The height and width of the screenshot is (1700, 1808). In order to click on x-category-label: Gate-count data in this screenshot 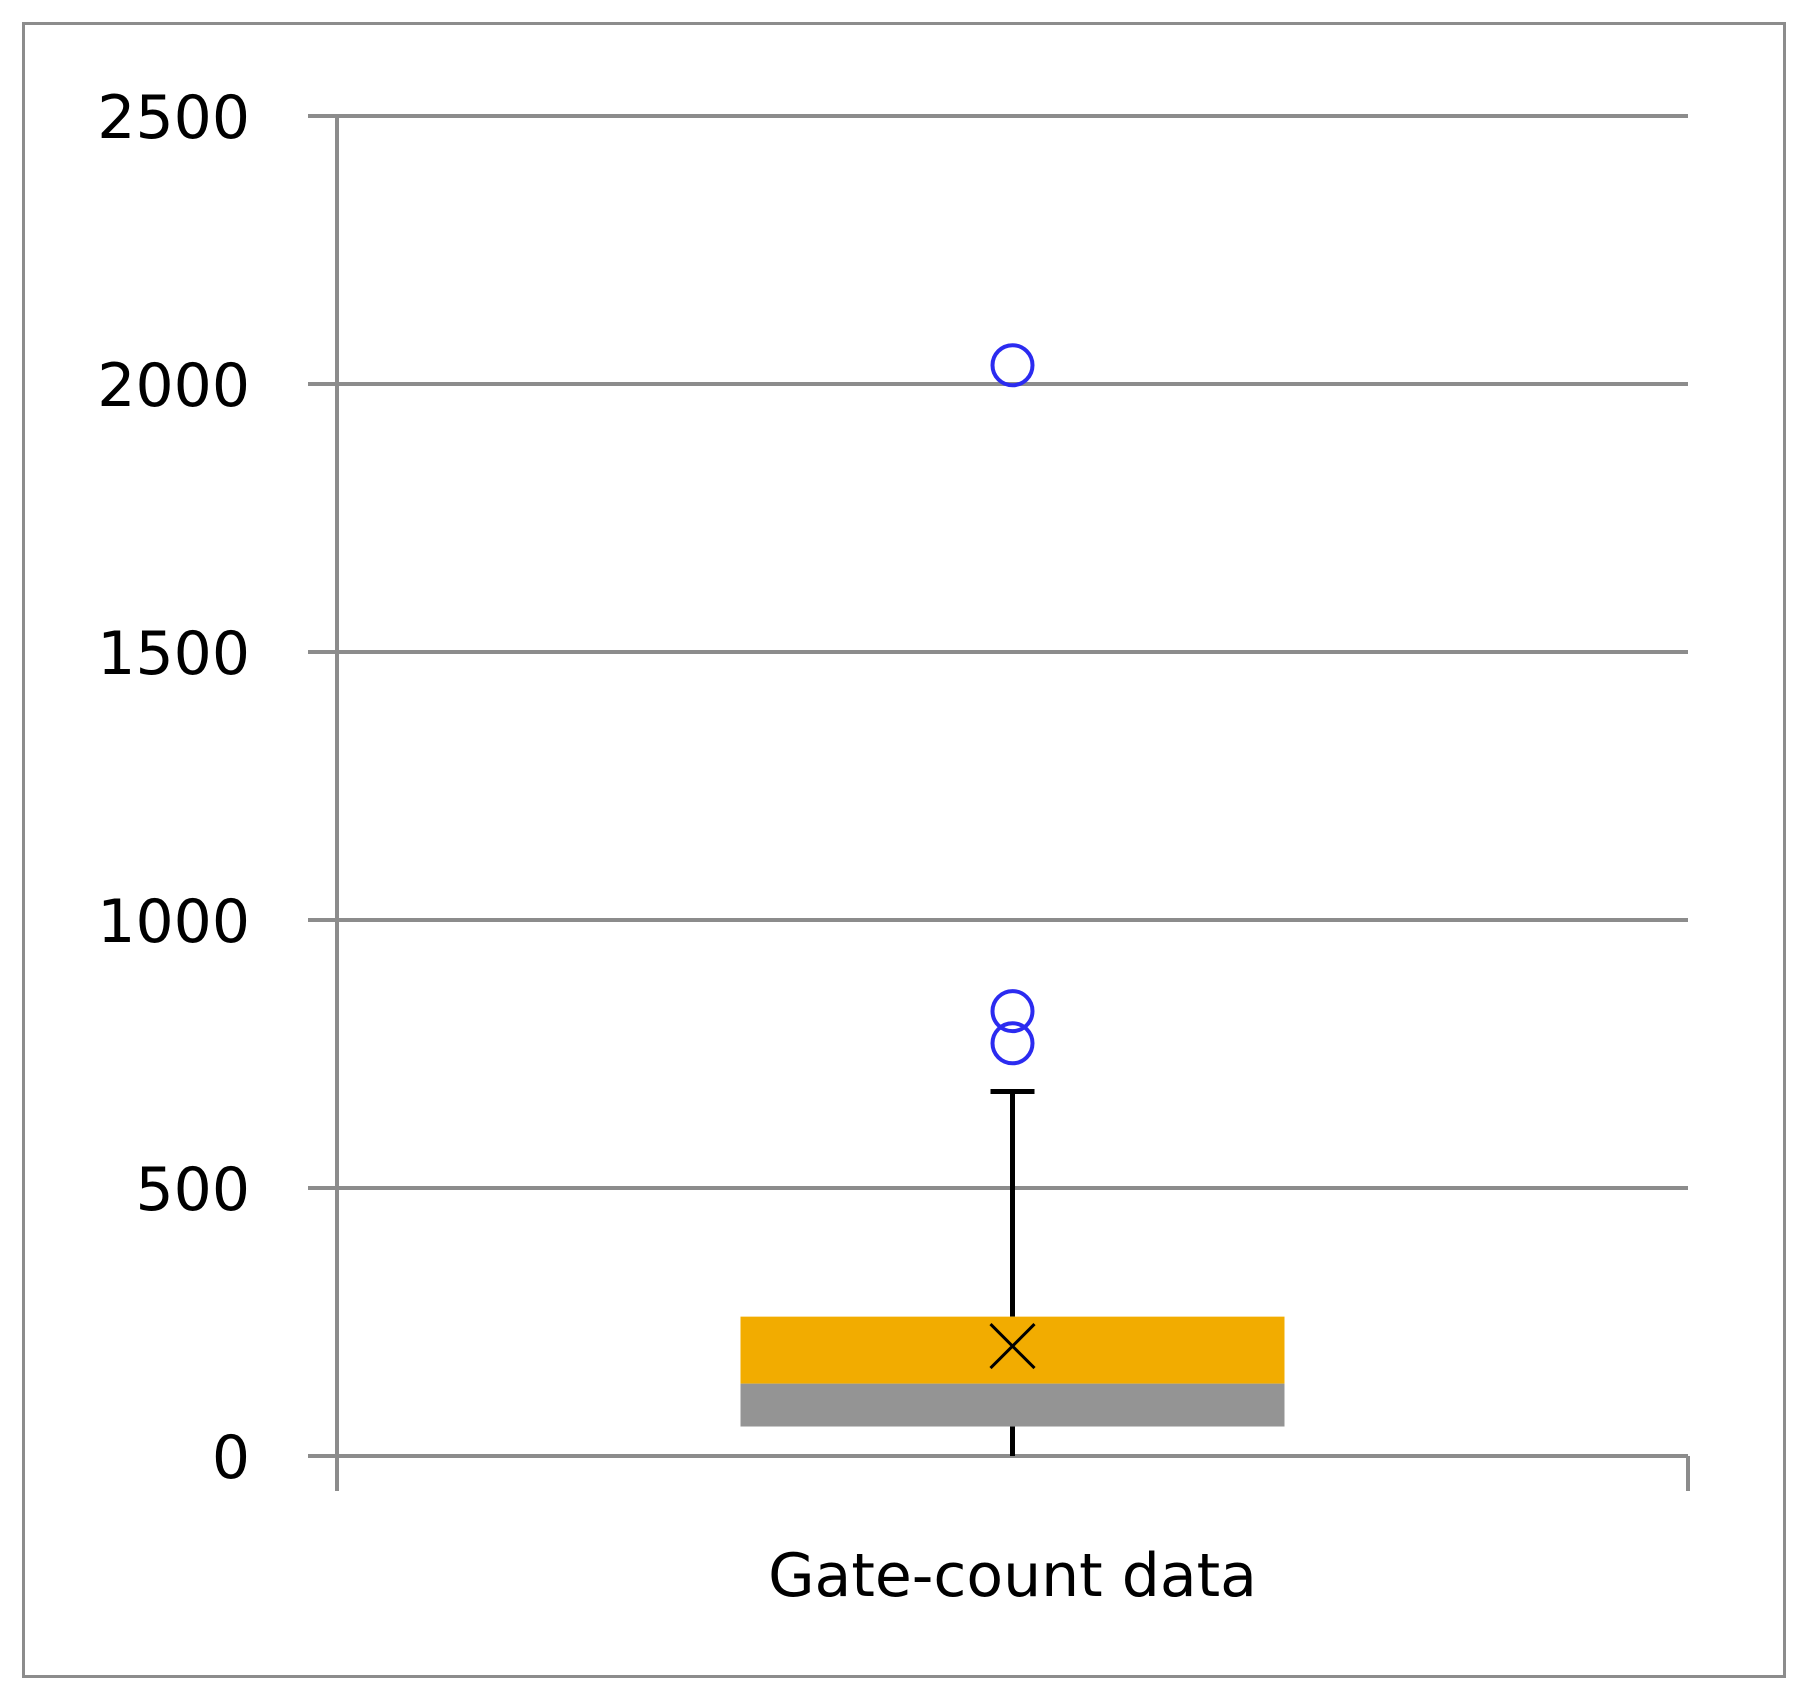, I will do `click(1012, 1576)`.